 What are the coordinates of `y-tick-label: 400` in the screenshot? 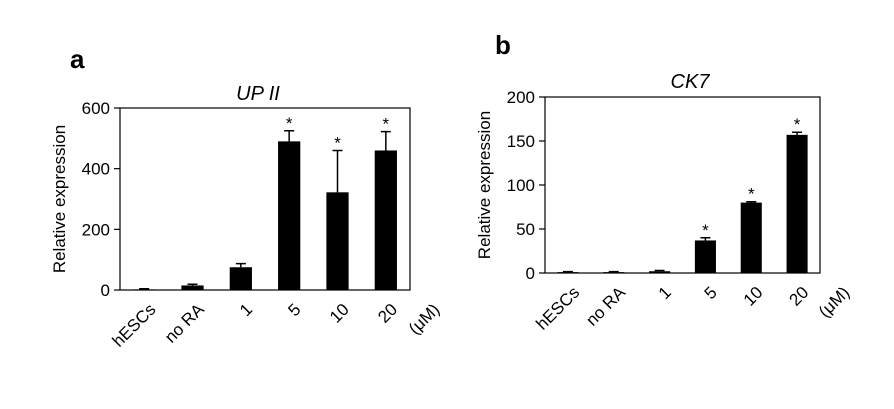 It's located at (96, 169).